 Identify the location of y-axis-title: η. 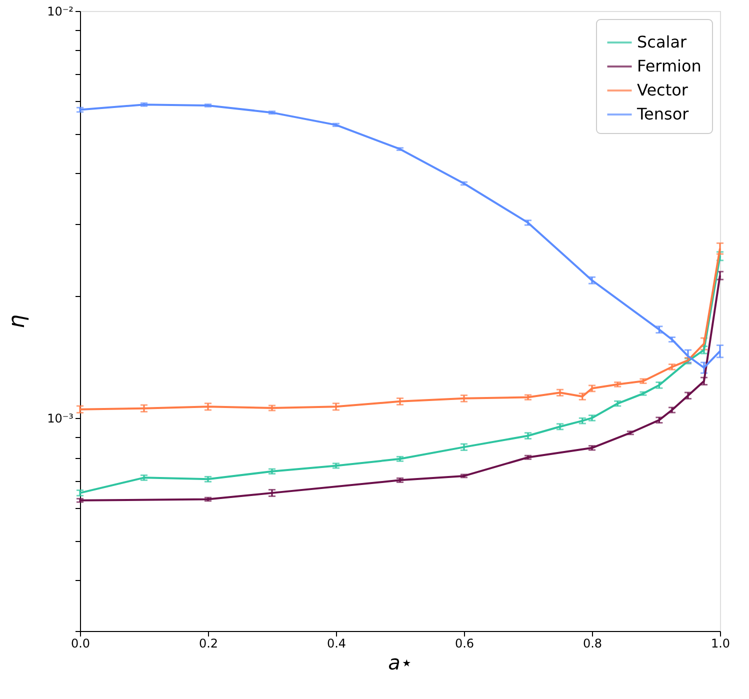
(17, 321).